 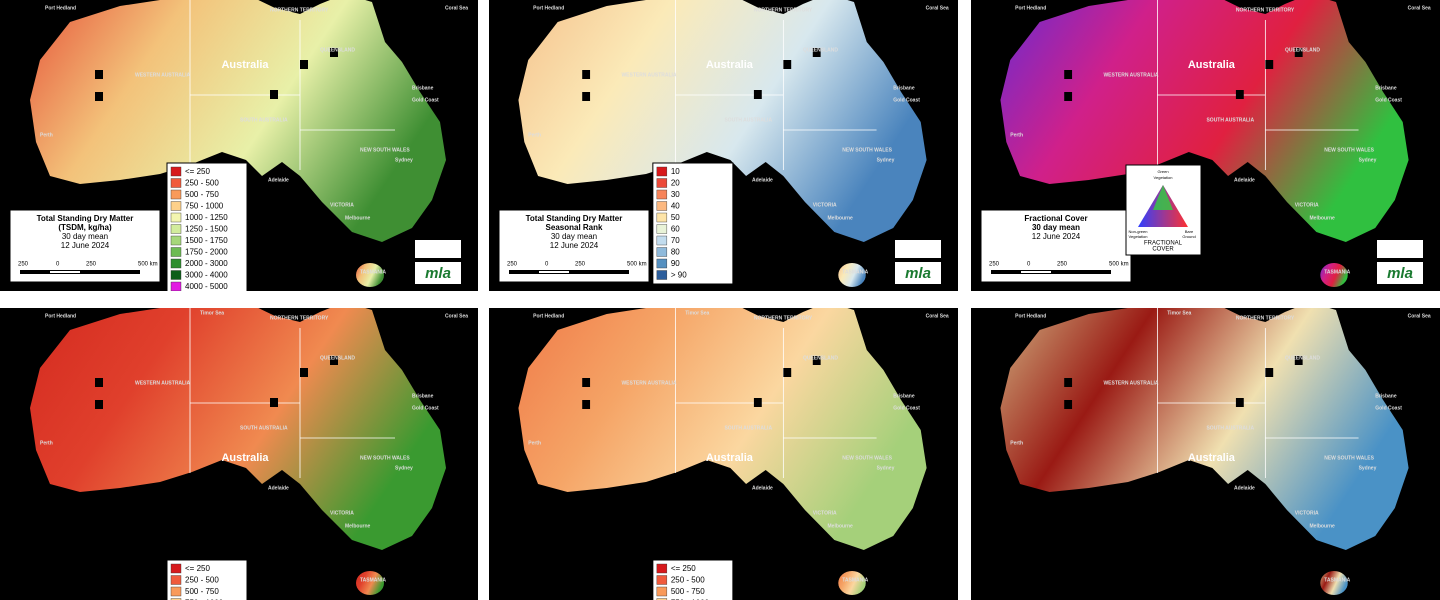 What do you see at coordinates (574, 245) in the screenshot?
I see `title-line: 12 June 2024` at bounding box center [574, 245].